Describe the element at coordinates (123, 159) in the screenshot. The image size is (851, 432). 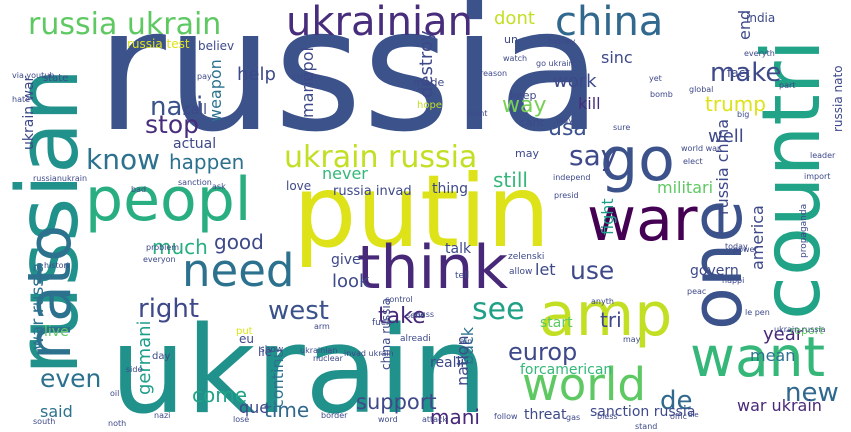
I see `cloud-word: know` at that location.